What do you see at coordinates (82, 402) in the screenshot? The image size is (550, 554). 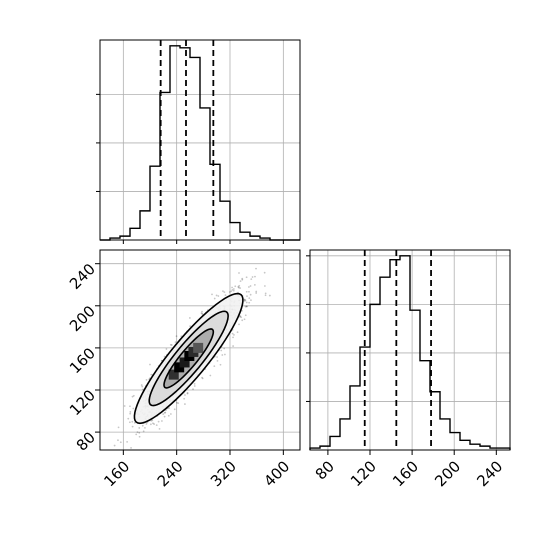 I see `scatter-ytick-label: 120` at bounding box center [82, 402].